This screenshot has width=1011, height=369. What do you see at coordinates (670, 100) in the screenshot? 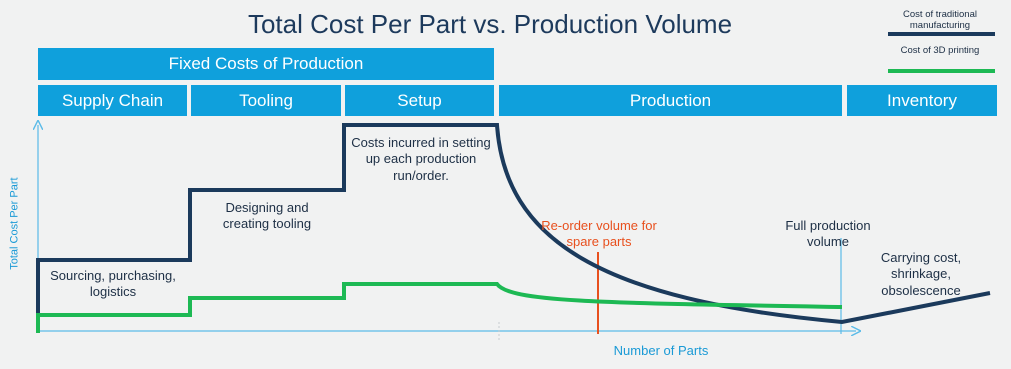
I see `phase: Production` at bounding box center [670, 100].